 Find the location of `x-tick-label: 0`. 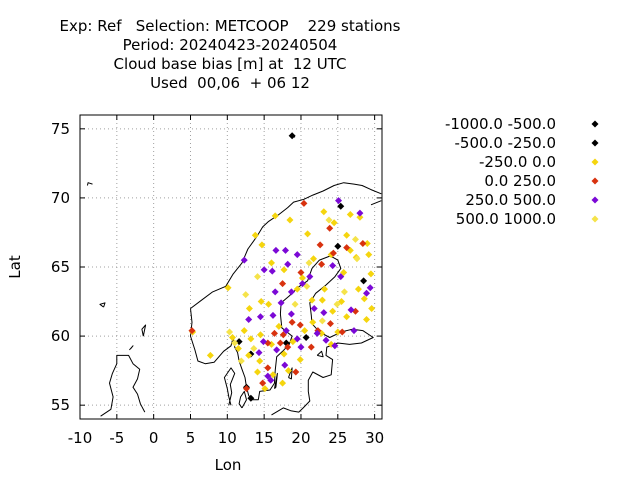

x-tick-label: 0 is located at coordinates (154, 438).